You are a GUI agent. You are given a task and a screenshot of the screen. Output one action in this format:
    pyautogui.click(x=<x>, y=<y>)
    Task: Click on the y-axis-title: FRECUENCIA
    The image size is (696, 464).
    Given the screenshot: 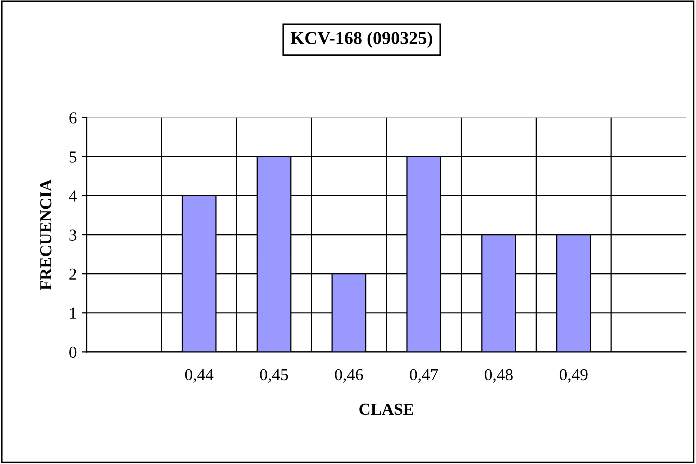 What is the action you would take?
    pyautogui.click(x=46, y=235)
    